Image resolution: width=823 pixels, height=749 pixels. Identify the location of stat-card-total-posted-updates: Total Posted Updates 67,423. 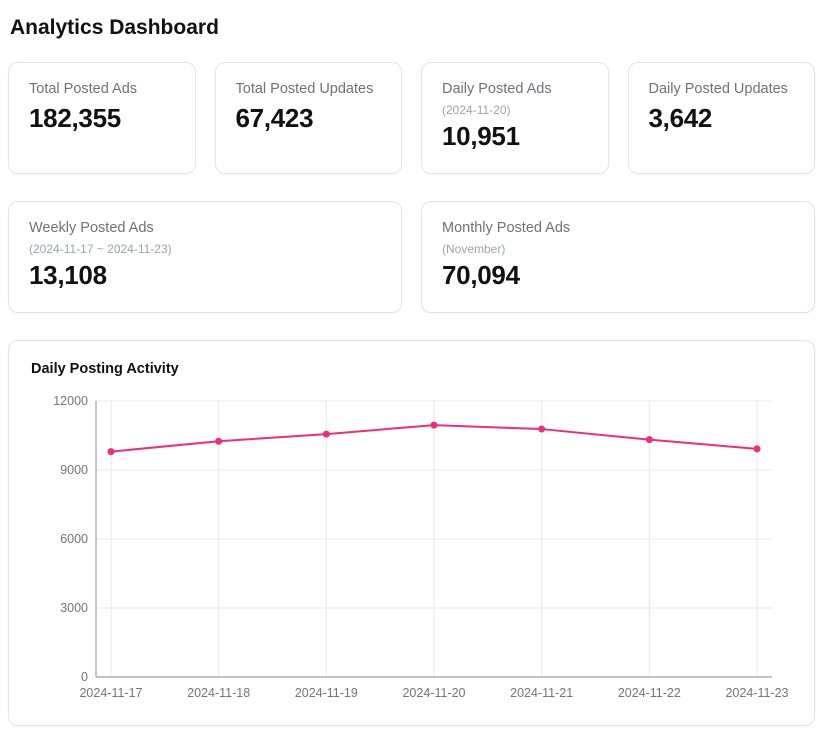
(308, 118).